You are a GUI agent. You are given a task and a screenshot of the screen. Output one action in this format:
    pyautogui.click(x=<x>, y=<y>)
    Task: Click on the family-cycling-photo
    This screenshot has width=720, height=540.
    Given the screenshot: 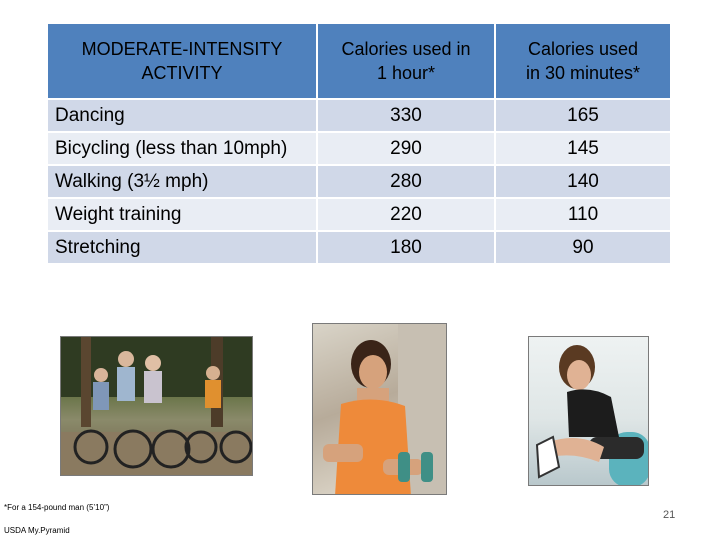 What is the action you would take?
    pyautogui.click(x=156, y=406)
    